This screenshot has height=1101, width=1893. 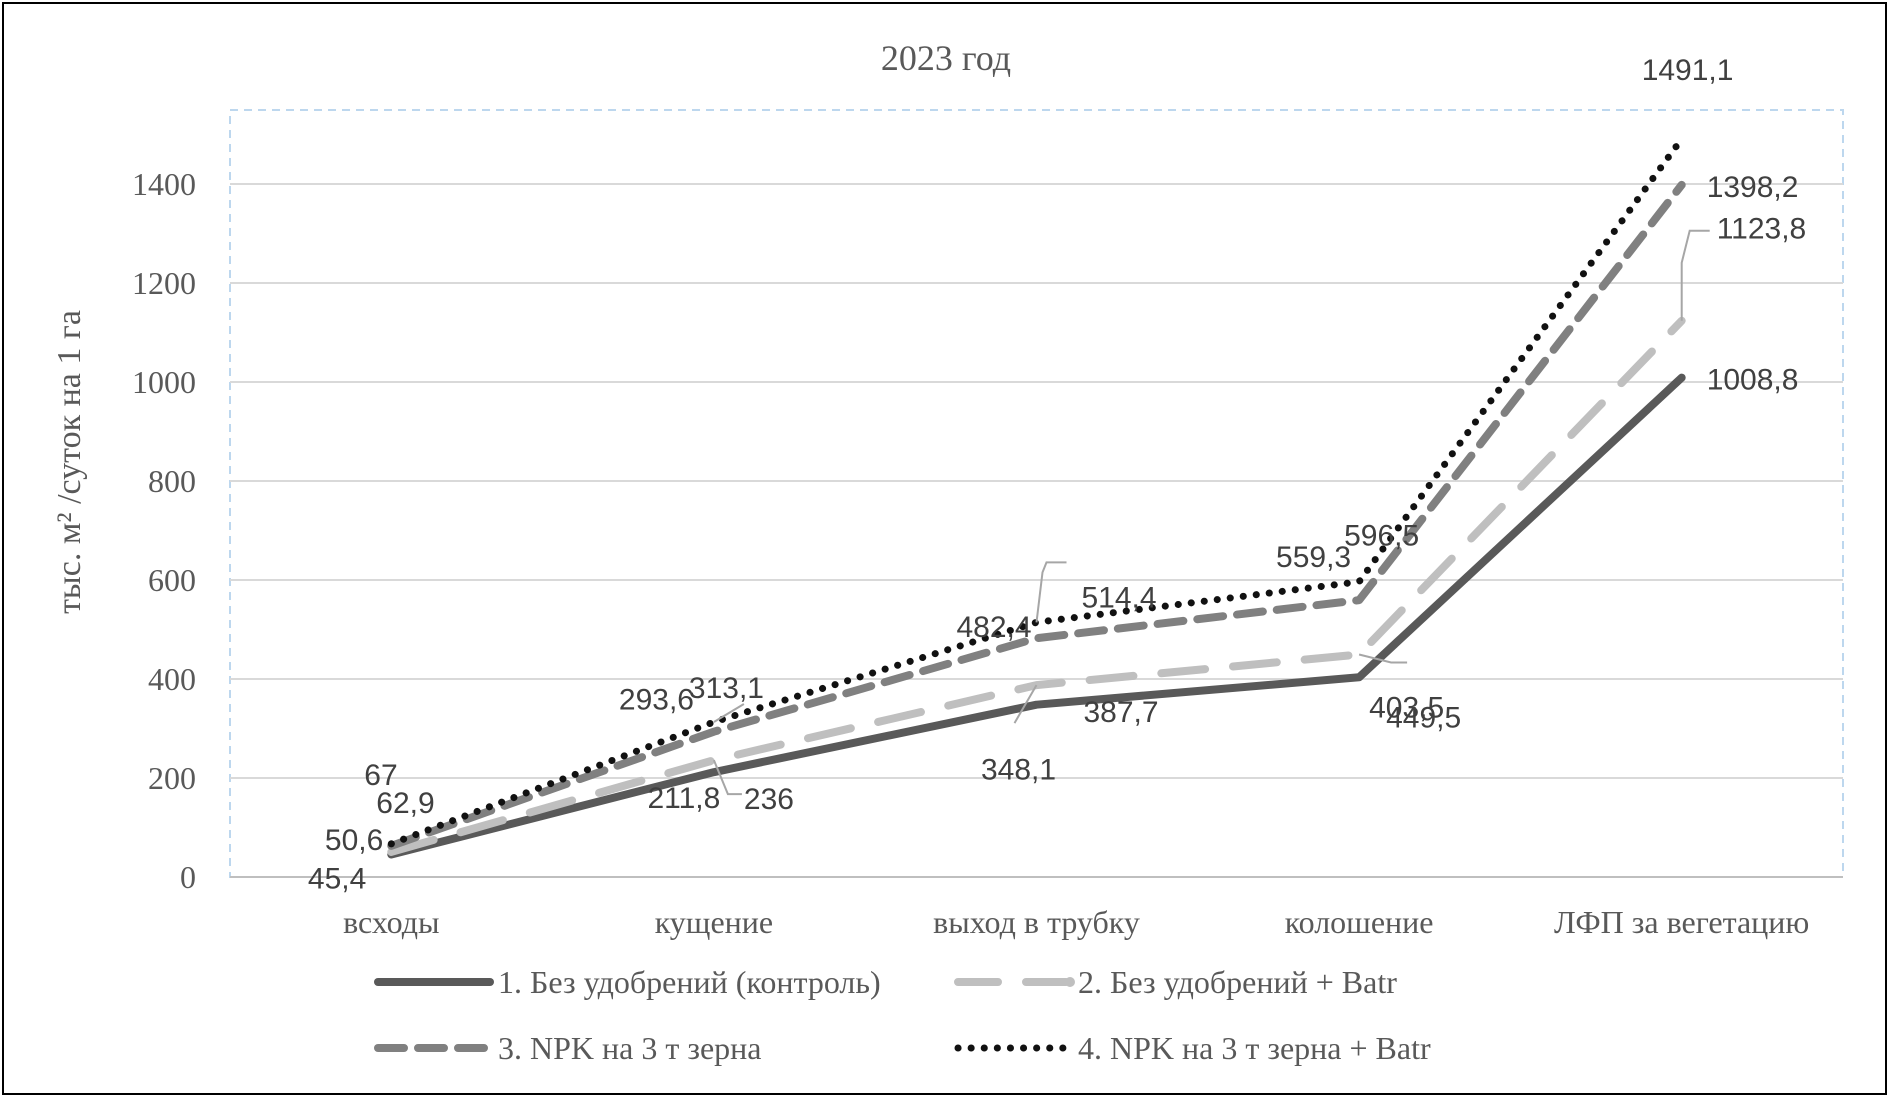 I want to click on legend-label-4: 4. NPK на 3 т зерна + Batr, so click(x=1254, y=1048).